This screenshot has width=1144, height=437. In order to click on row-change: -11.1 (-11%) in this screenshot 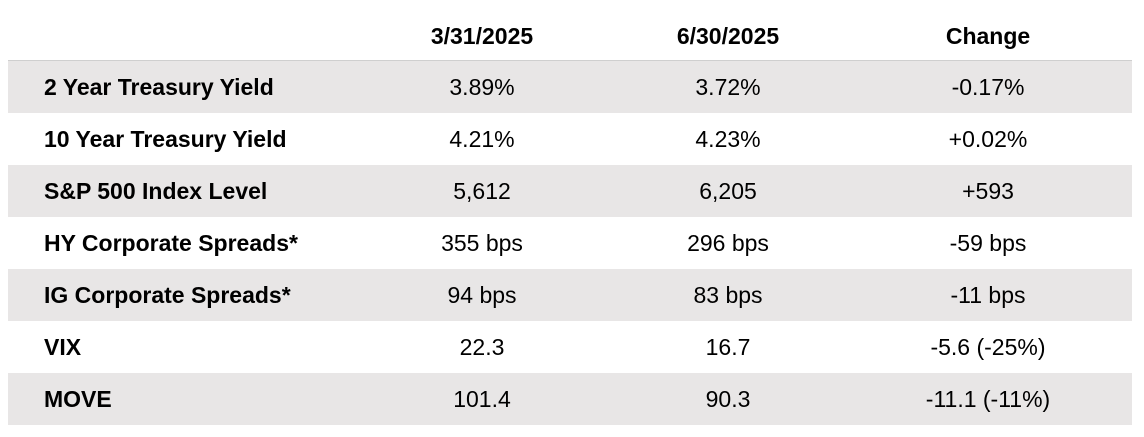, I will do `click(988, 398)`.